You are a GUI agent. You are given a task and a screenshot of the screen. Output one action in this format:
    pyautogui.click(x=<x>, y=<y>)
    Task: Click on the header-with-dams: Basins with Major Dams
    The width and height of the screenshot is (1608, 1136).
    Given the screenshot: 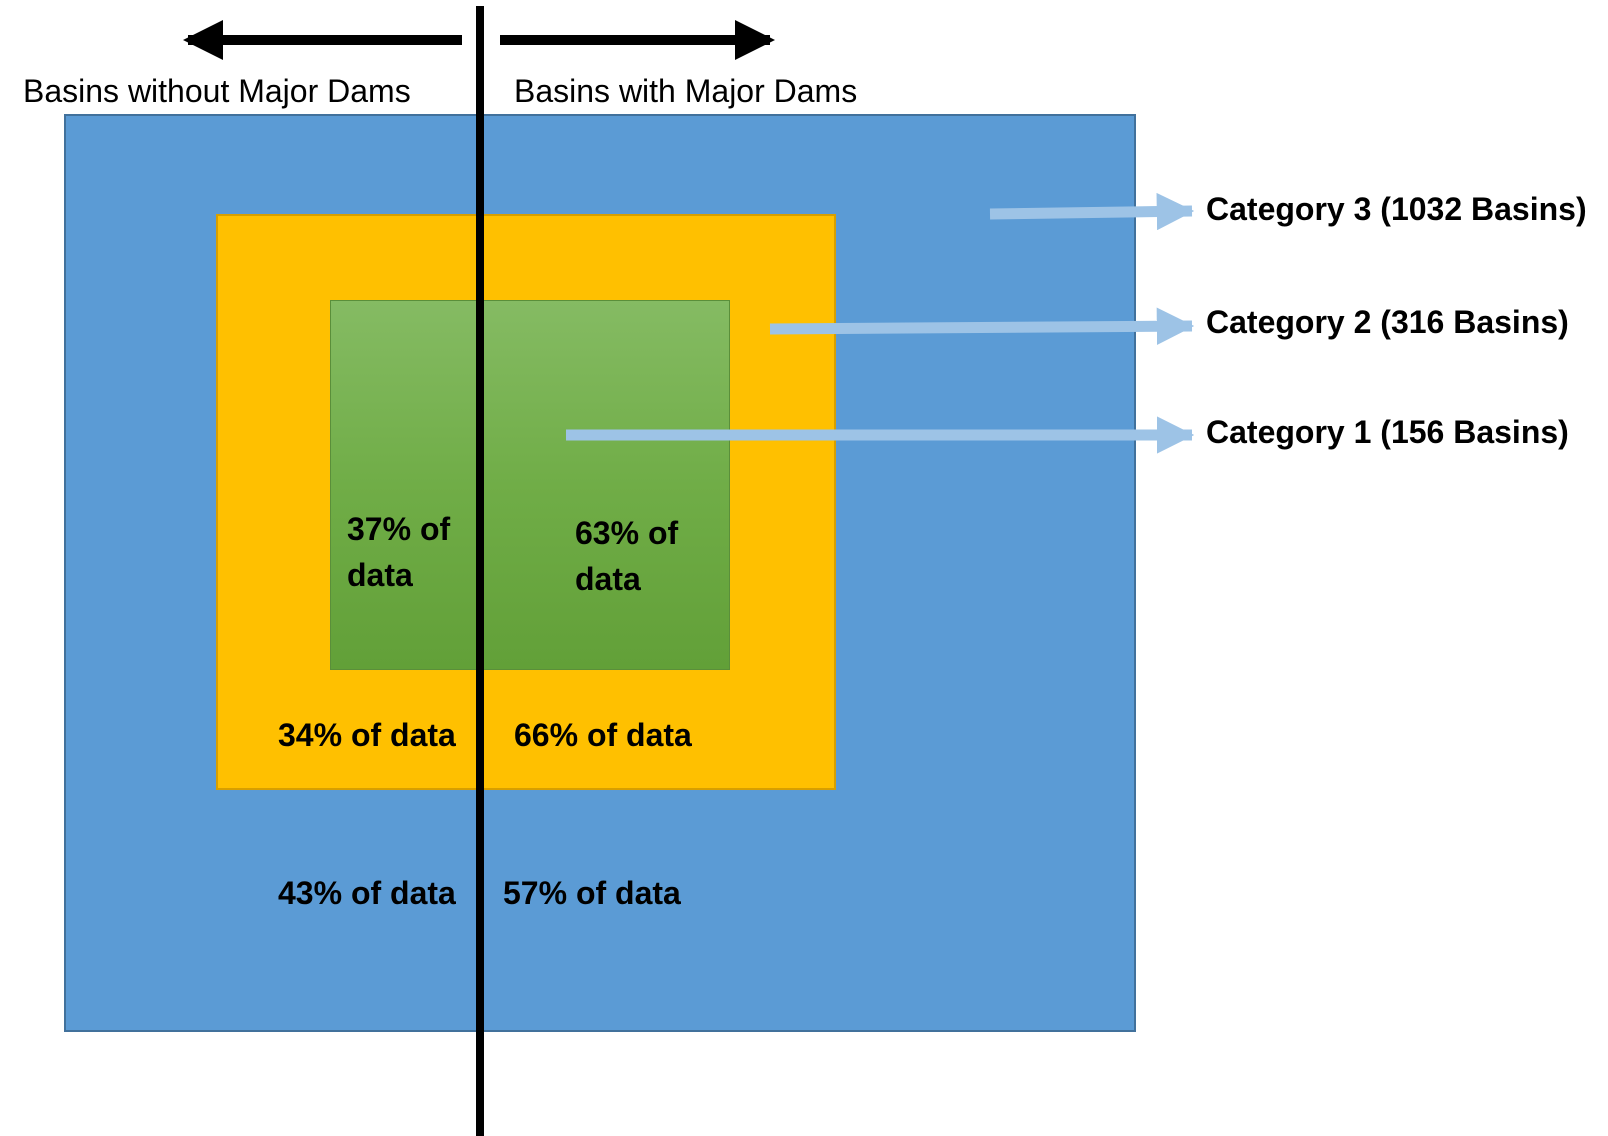 What is the action you would take?
    pyautogui.click(x=686, y=91)
    